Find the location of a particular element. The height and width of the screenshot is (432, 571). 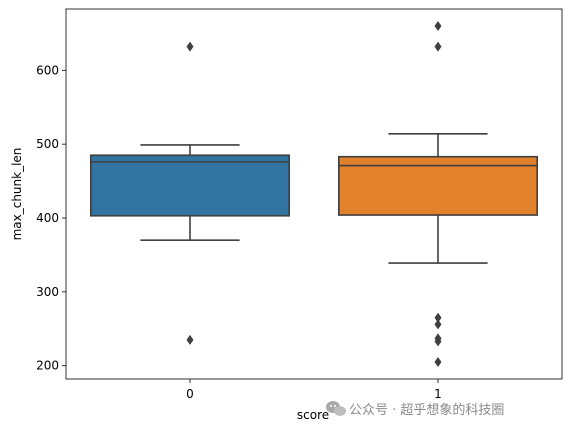

y-tick-label: 200 is located at coordinates (47, 366).